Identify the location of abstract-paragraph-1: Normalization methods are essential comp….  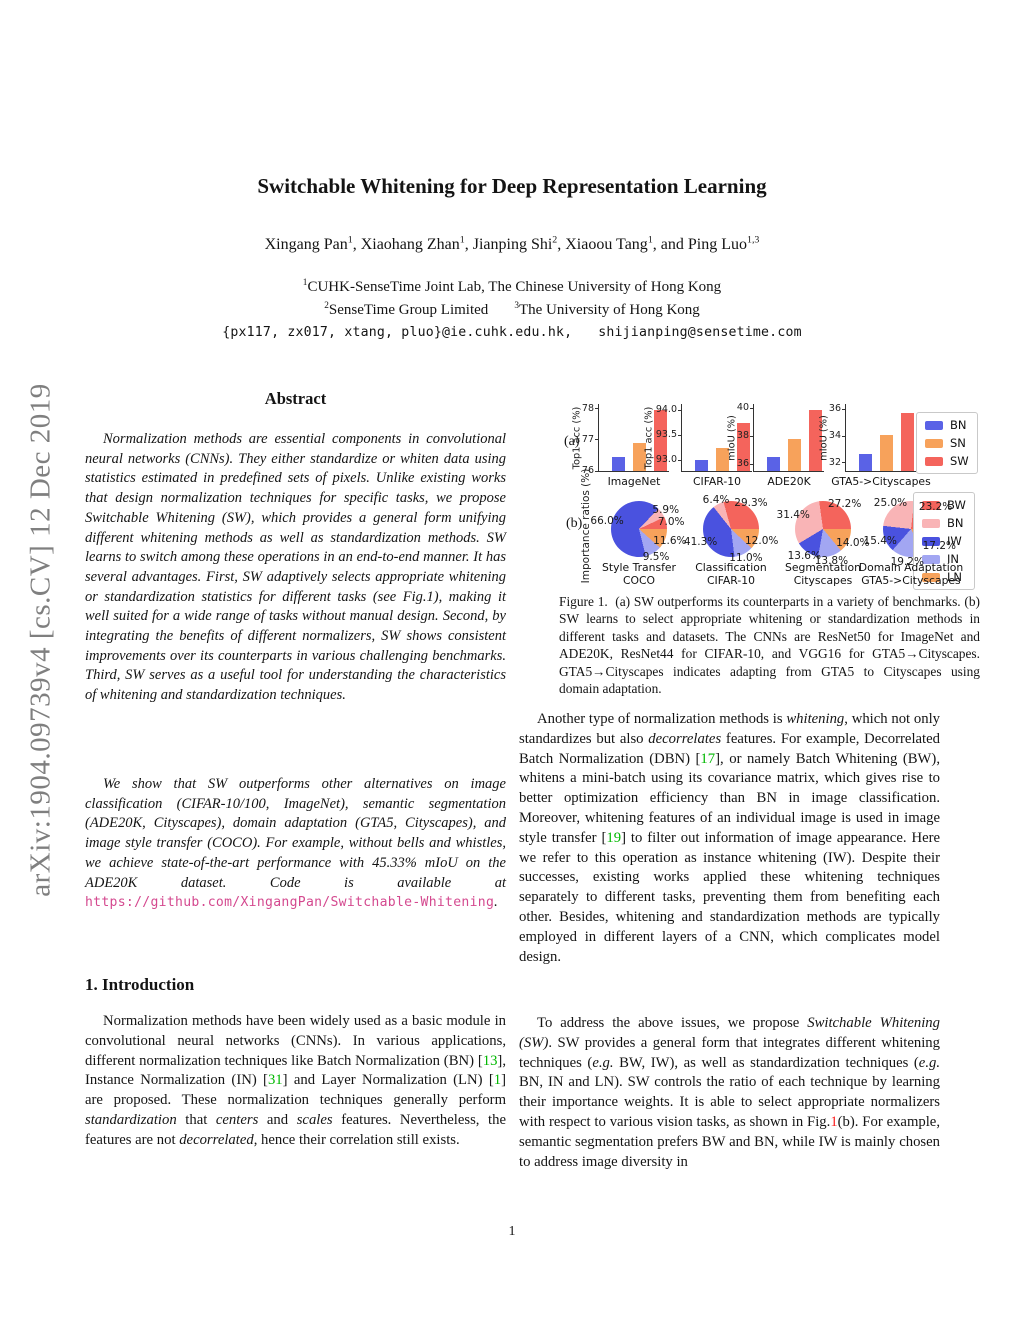
(295, 567).